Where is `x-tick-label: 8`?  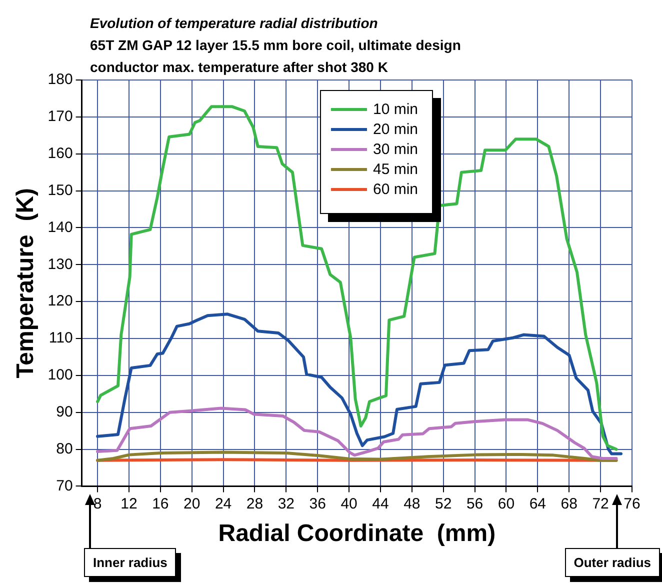
x-tick-label: 8 is located at coordinates (97, 503).